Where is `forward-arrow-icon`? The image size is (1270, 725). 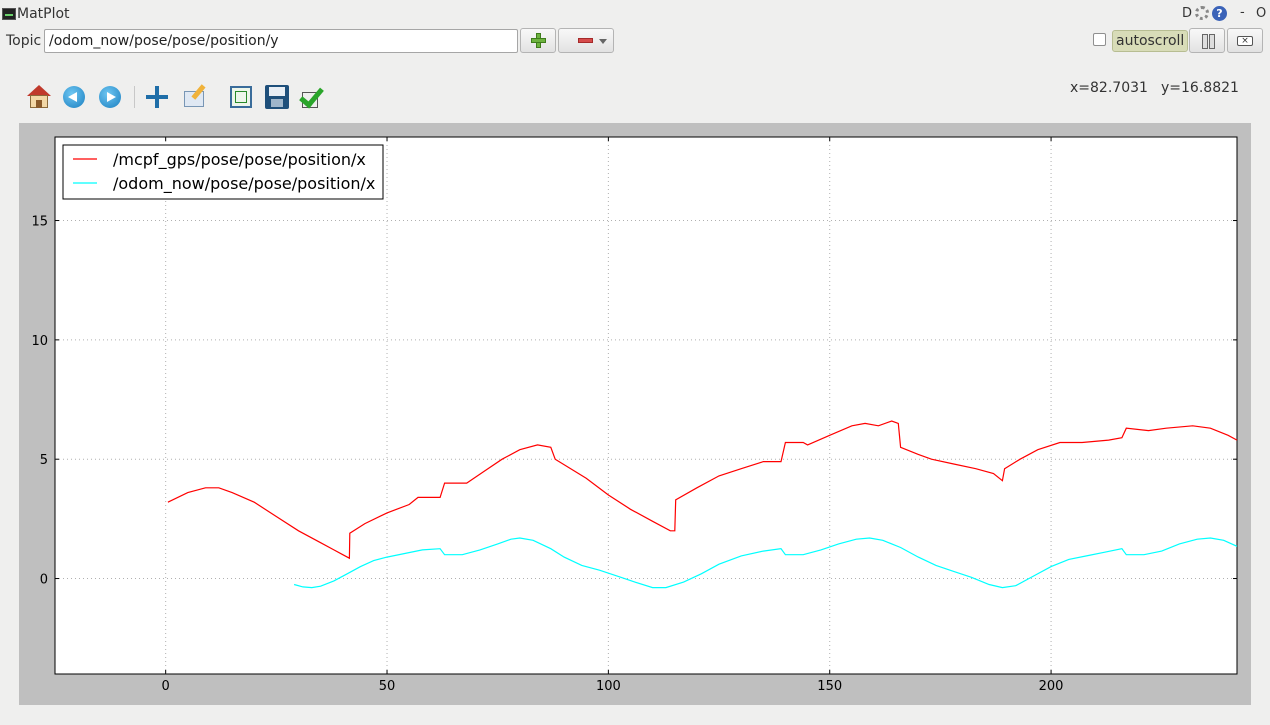 forward-arrow-icon is located at coordinates (110, 97).